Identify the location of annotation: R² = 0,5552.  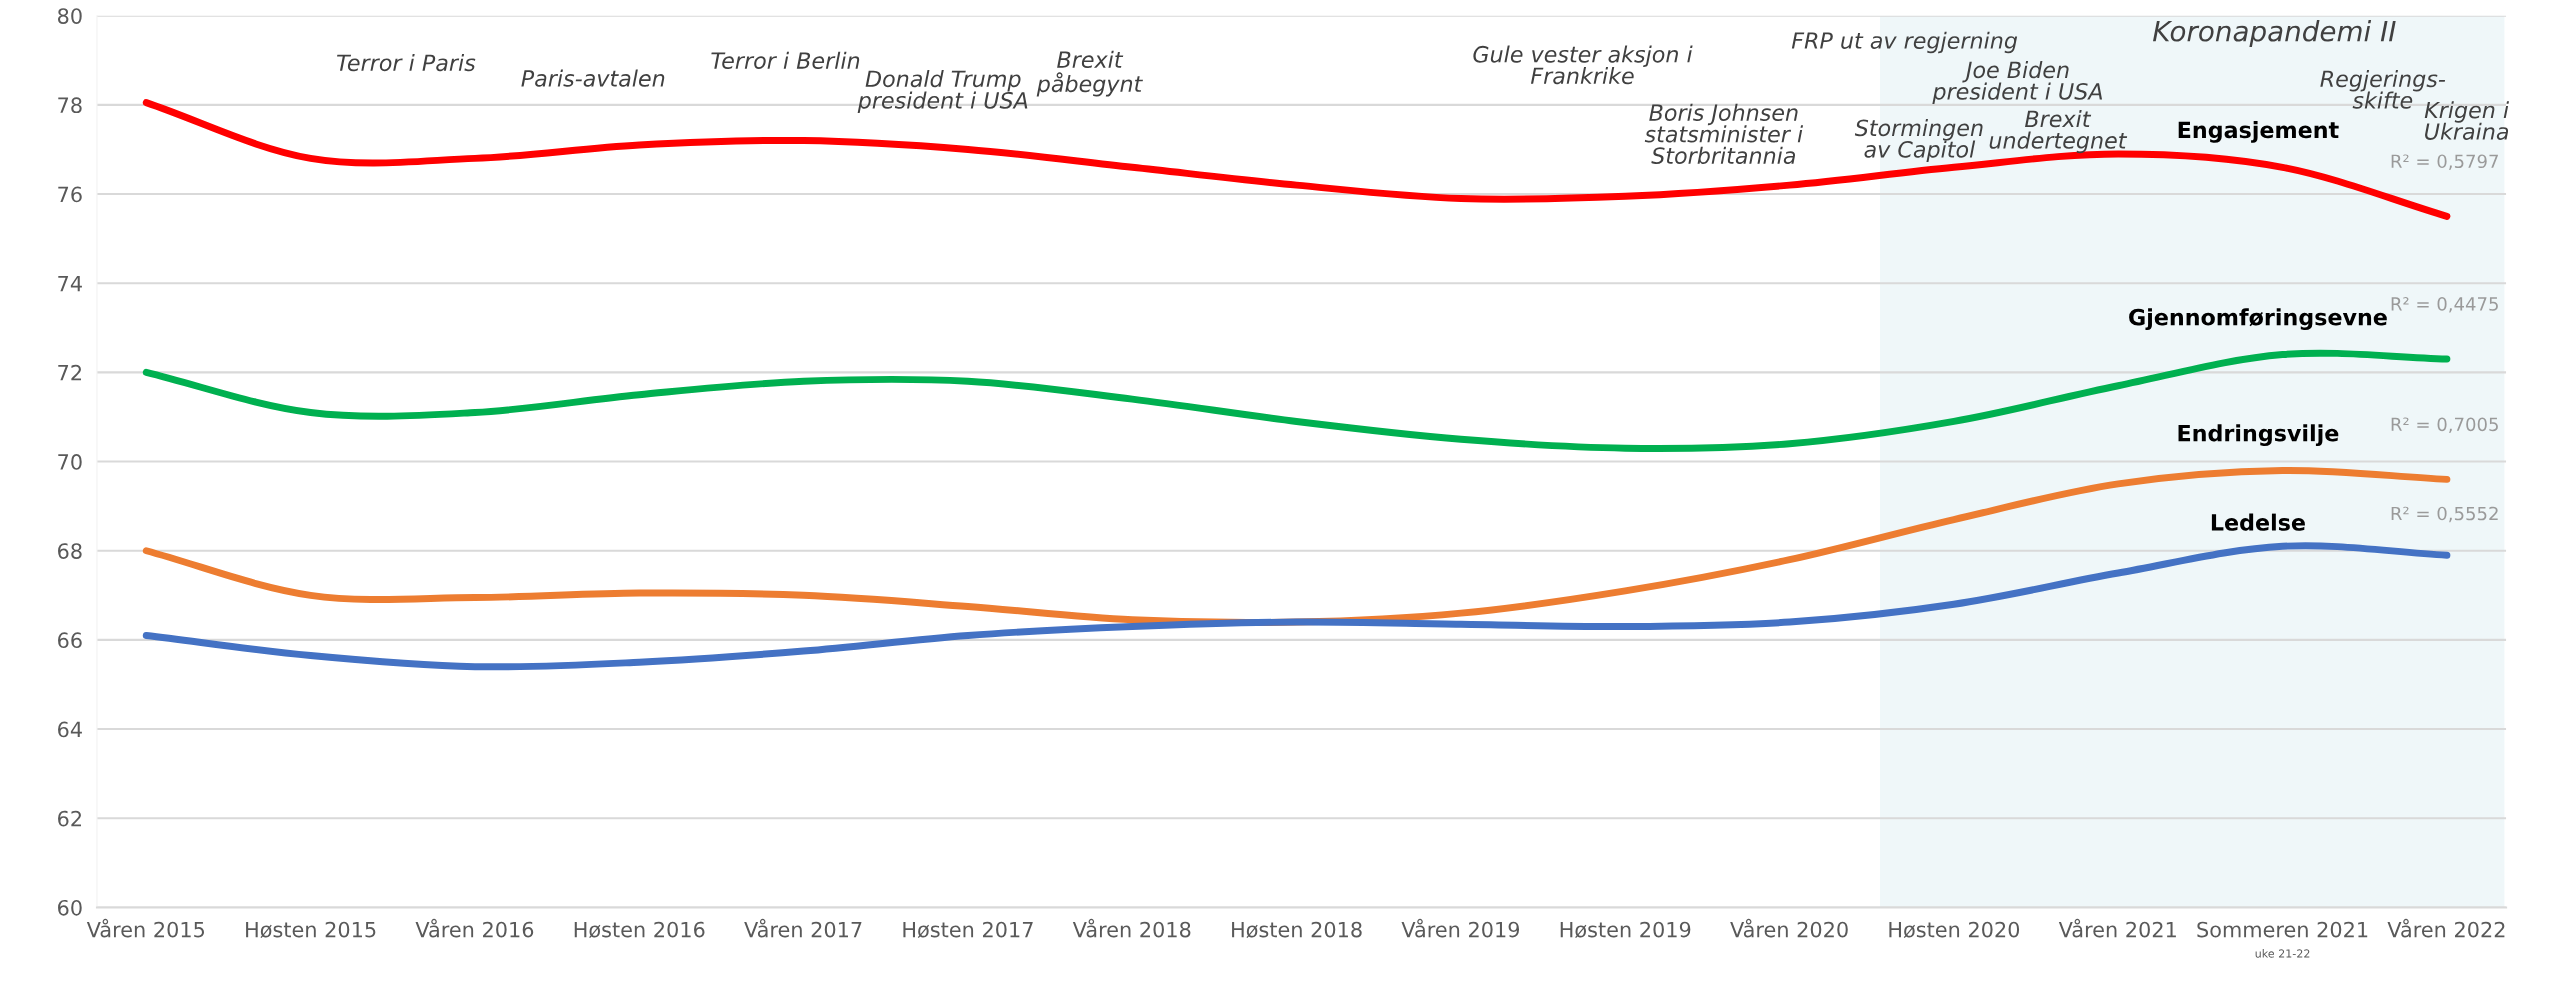
(2444, 514).